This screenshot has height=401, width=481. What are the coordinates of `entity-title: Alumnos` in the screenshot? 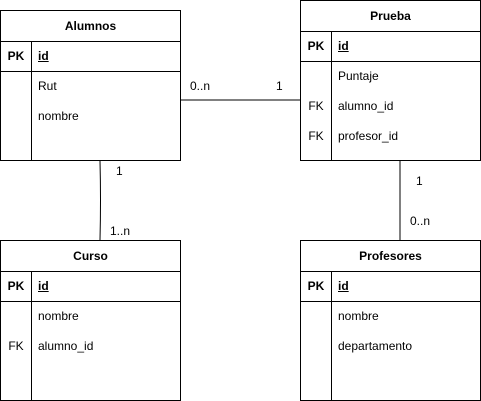 It's located at (90, 26).